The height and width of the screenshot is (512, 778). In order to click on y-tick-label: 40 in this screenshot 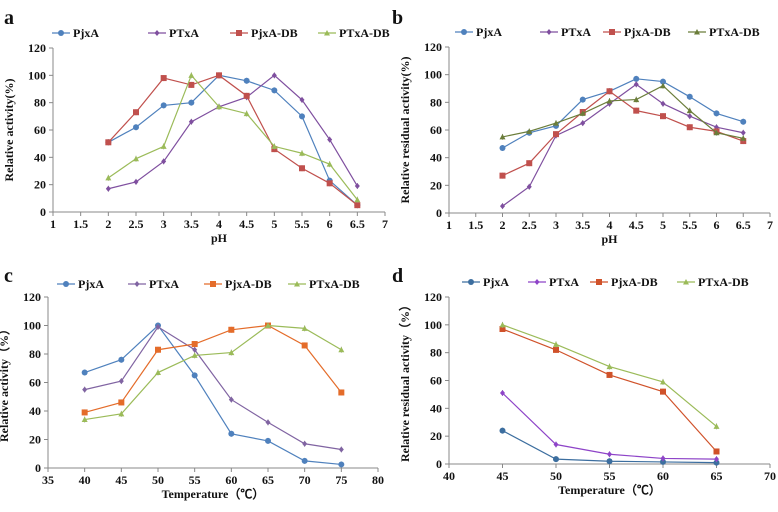, I will do `click(40, 157)`.